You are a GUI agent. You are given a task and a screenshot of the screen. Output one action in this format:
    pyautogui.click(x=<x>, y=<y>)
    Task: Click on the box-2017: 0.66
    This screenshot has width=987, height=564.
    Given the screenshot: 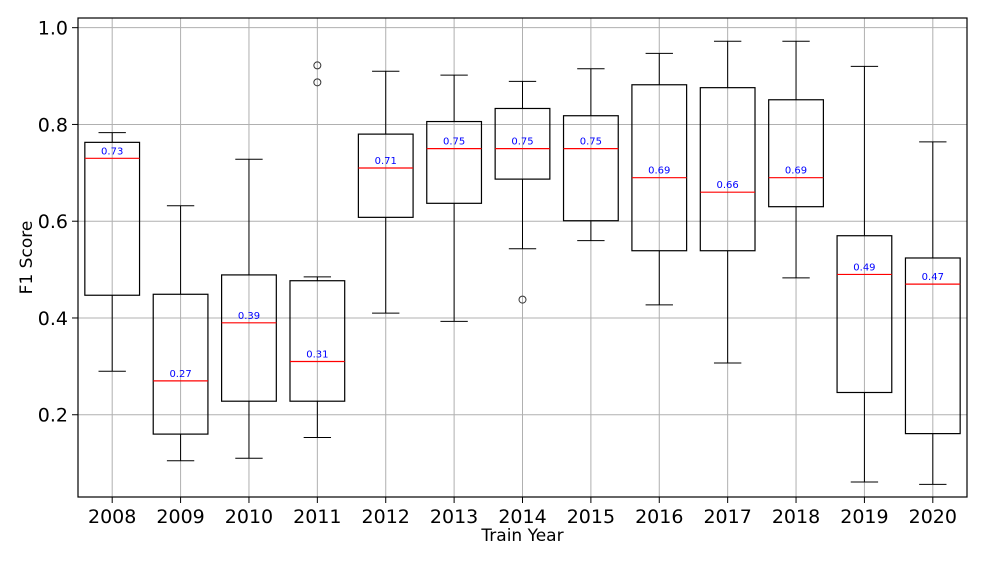 What is the action you would take?
    pyautogui.click(x=727, y=202)
    